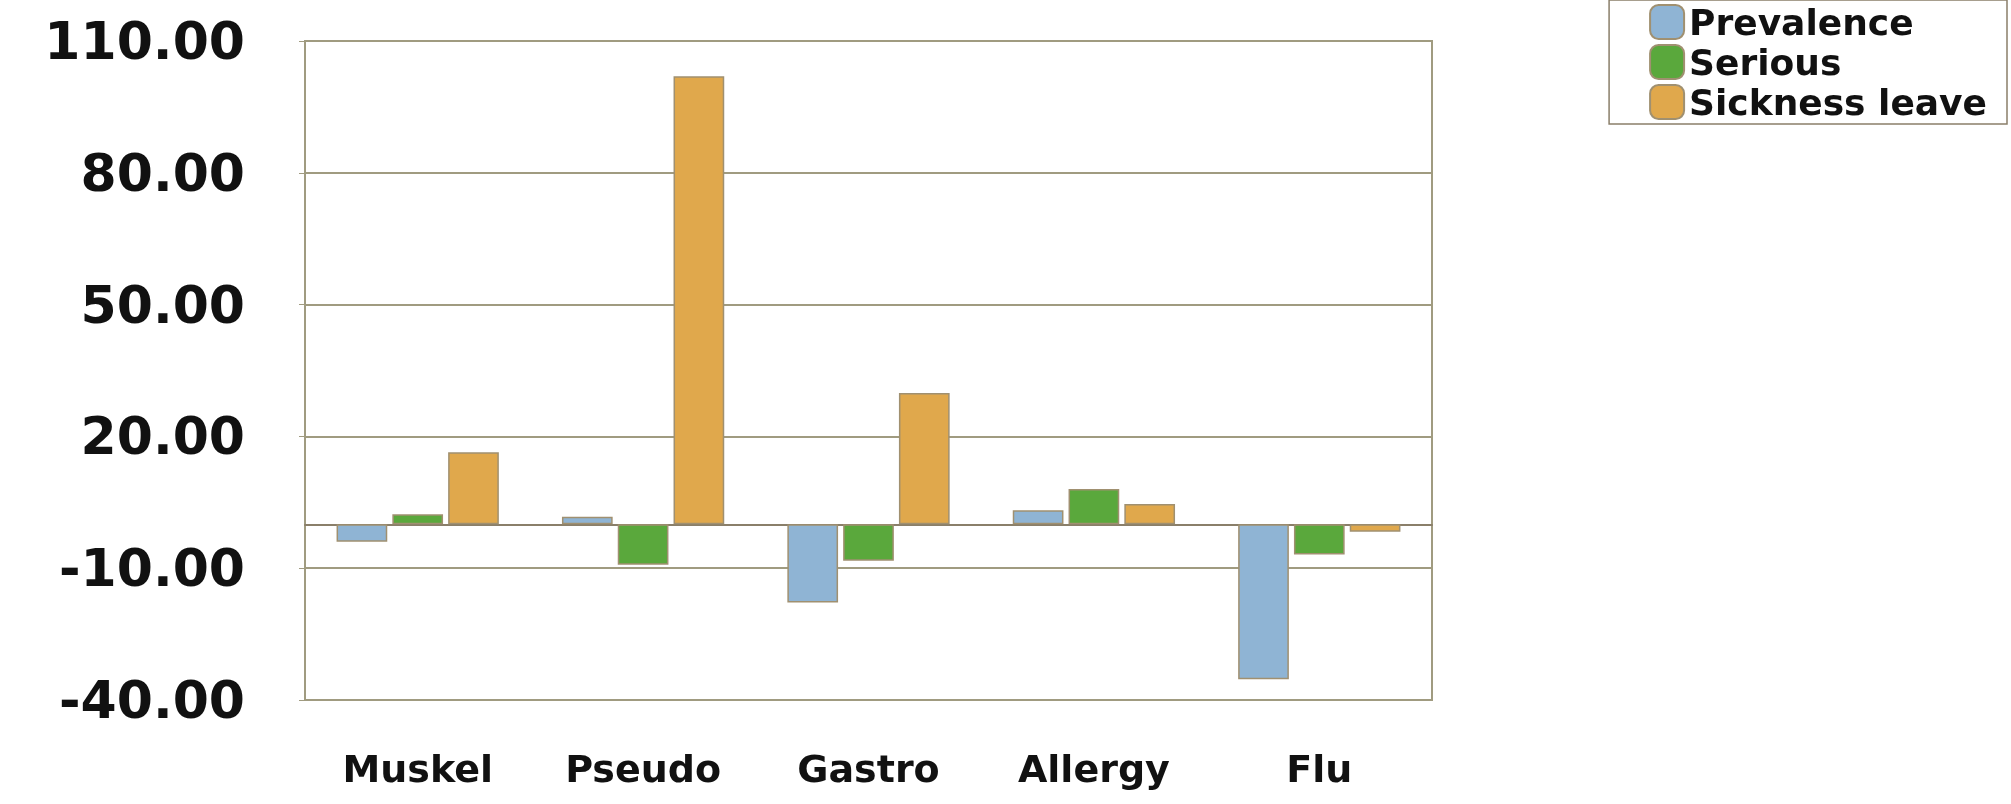 Image resolution: width=2011 pixels, height=804 pixels. I want to click on x-tick-label: Pseudo, so click(643, 769).